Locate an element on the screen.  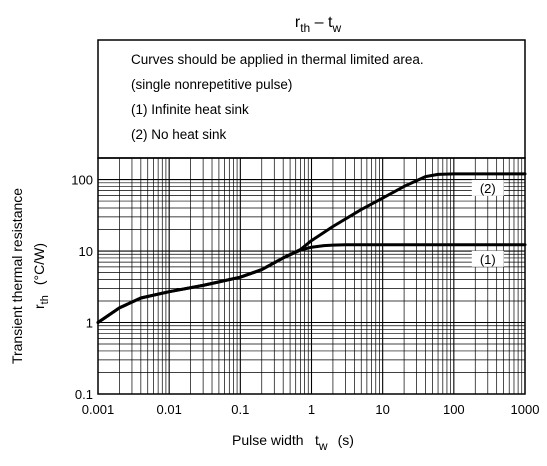
y-tick-label: 100 is located at coordinates (82, 180).